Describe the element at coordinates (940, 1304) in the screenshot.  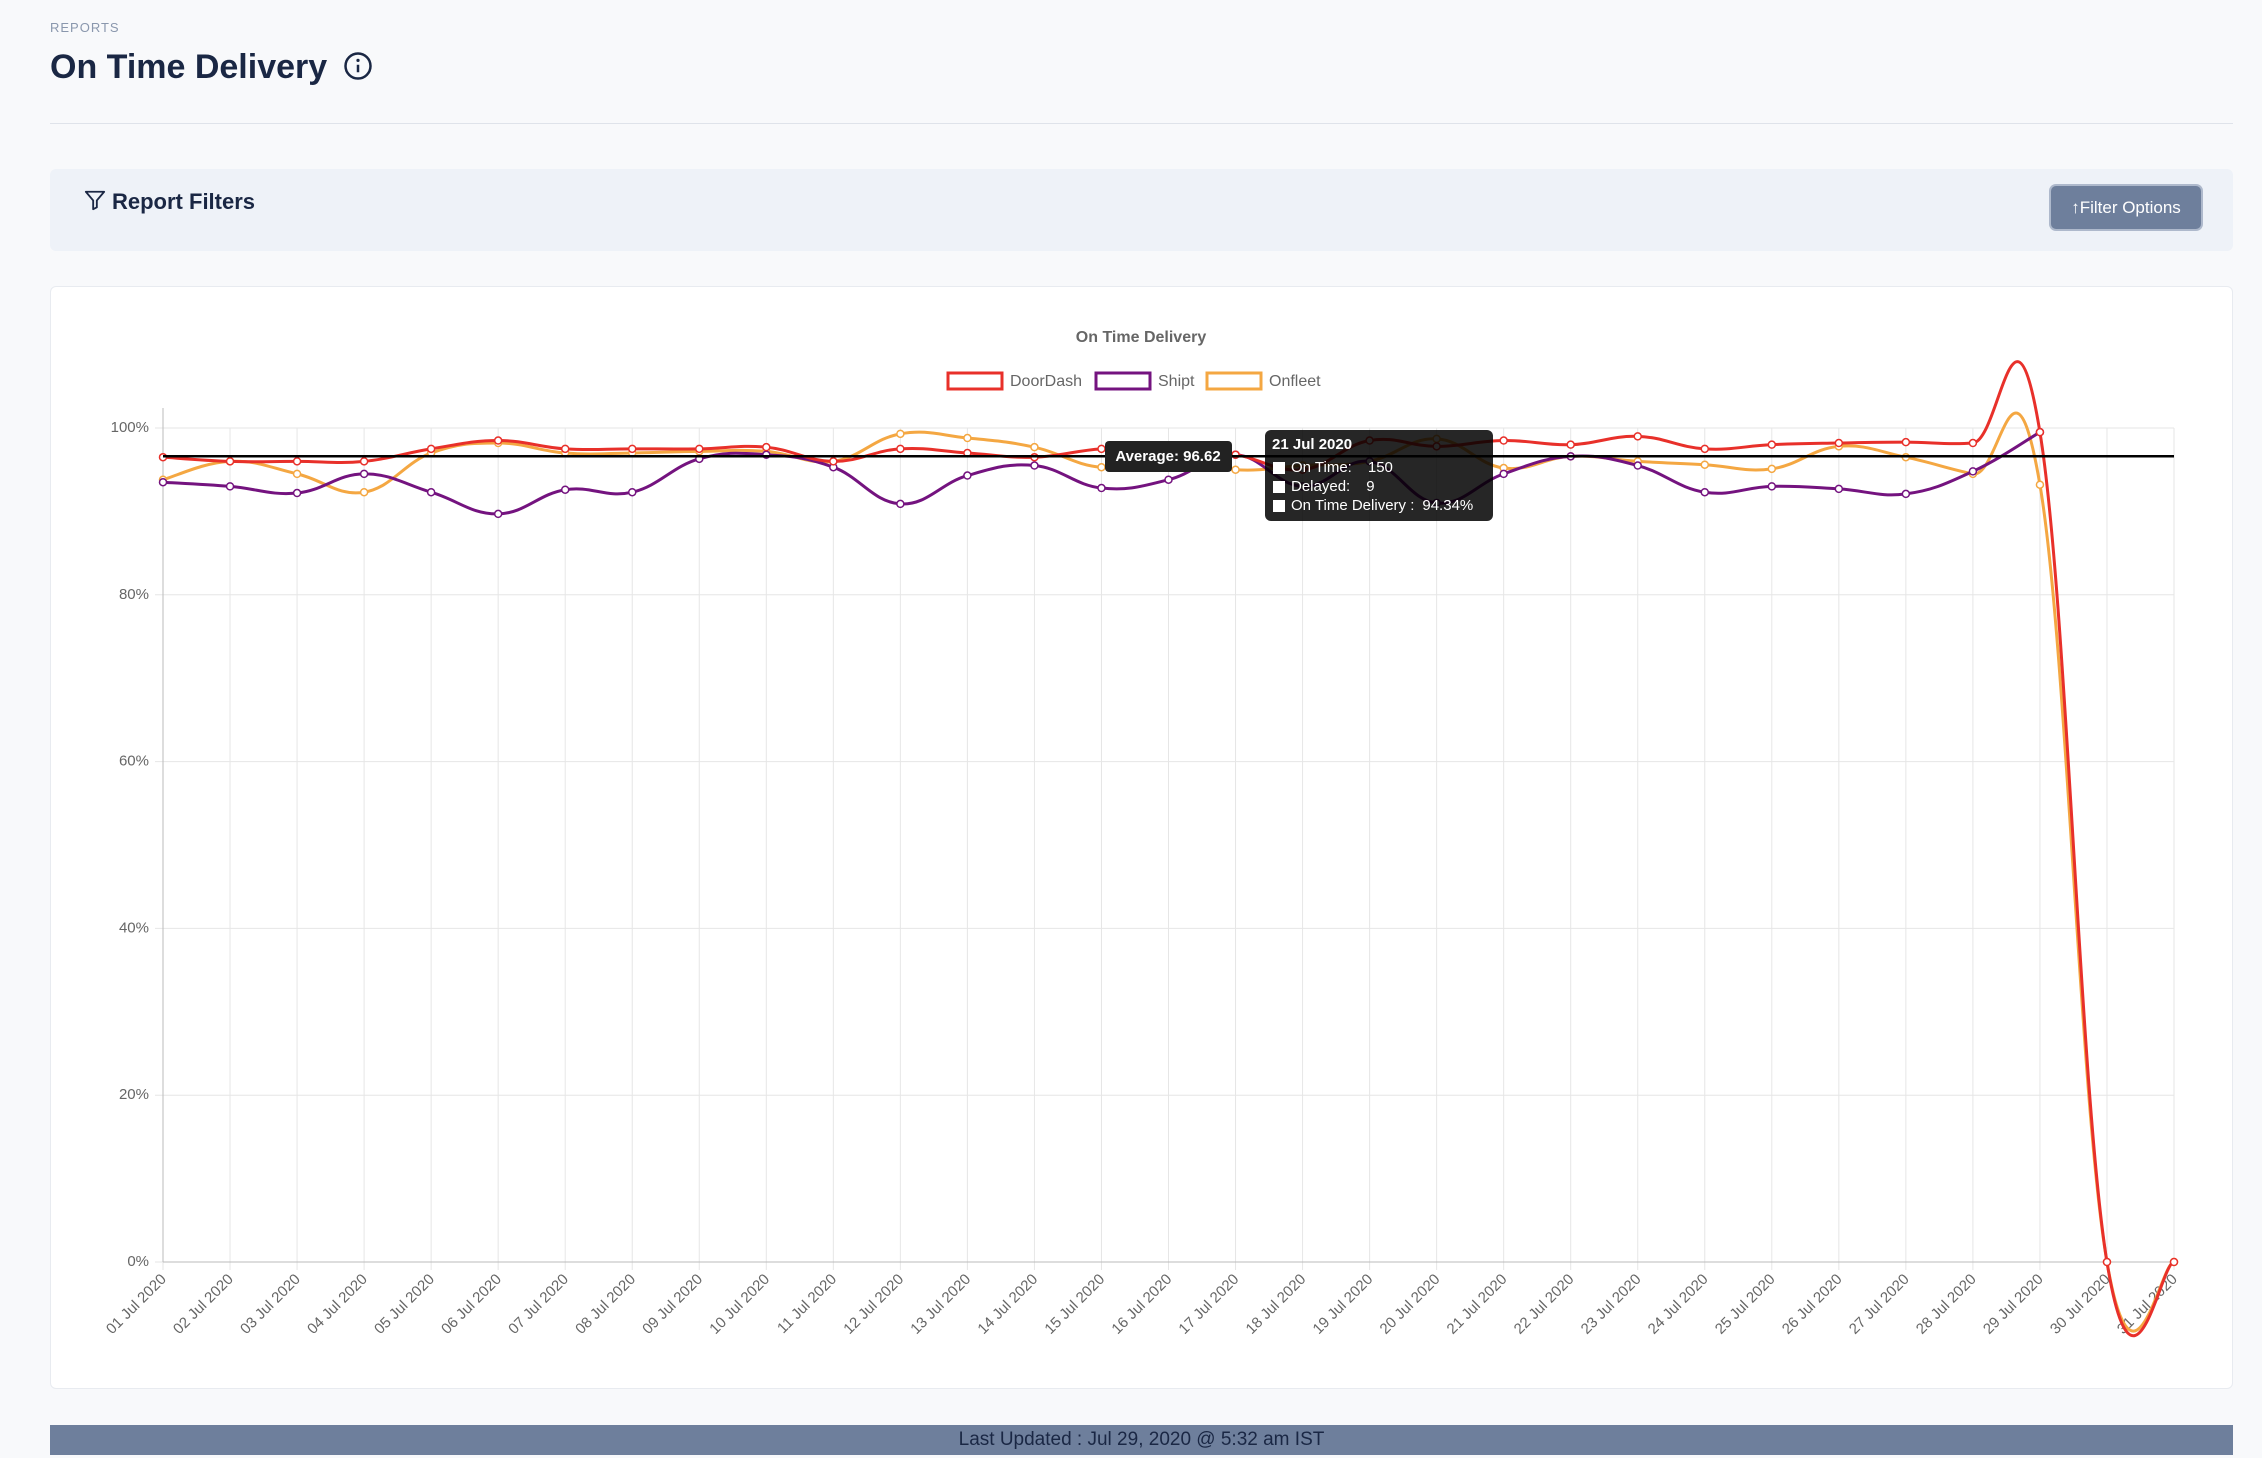
I see `x-tick-label: 13 Jul 2020` at that location.